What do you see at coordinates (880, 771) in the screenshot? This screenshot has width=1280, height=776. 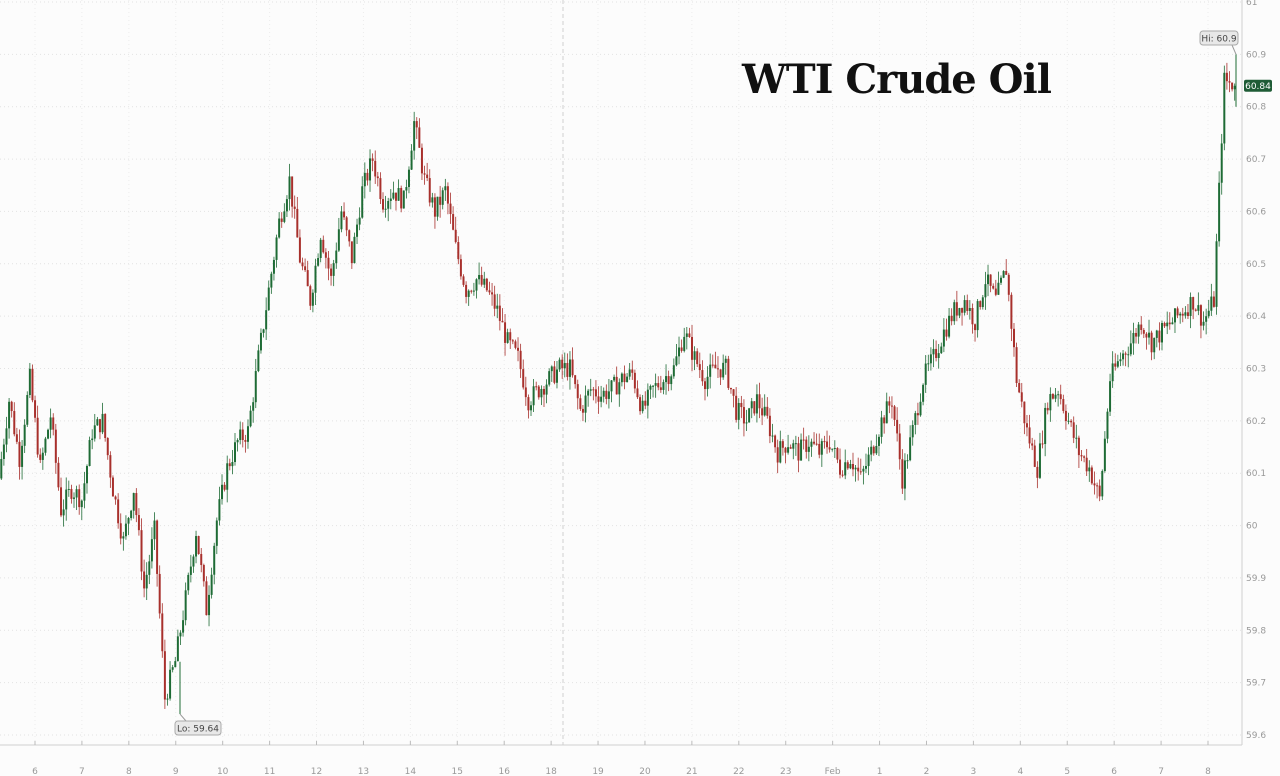 I see `x-tick-label: 1` at bounding box center [880, 771].